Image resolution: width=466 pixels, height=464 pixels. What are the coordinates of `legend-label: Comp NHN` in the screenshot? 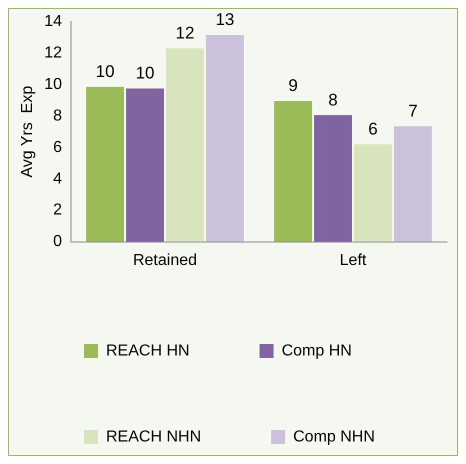 It's located at (334, 437).